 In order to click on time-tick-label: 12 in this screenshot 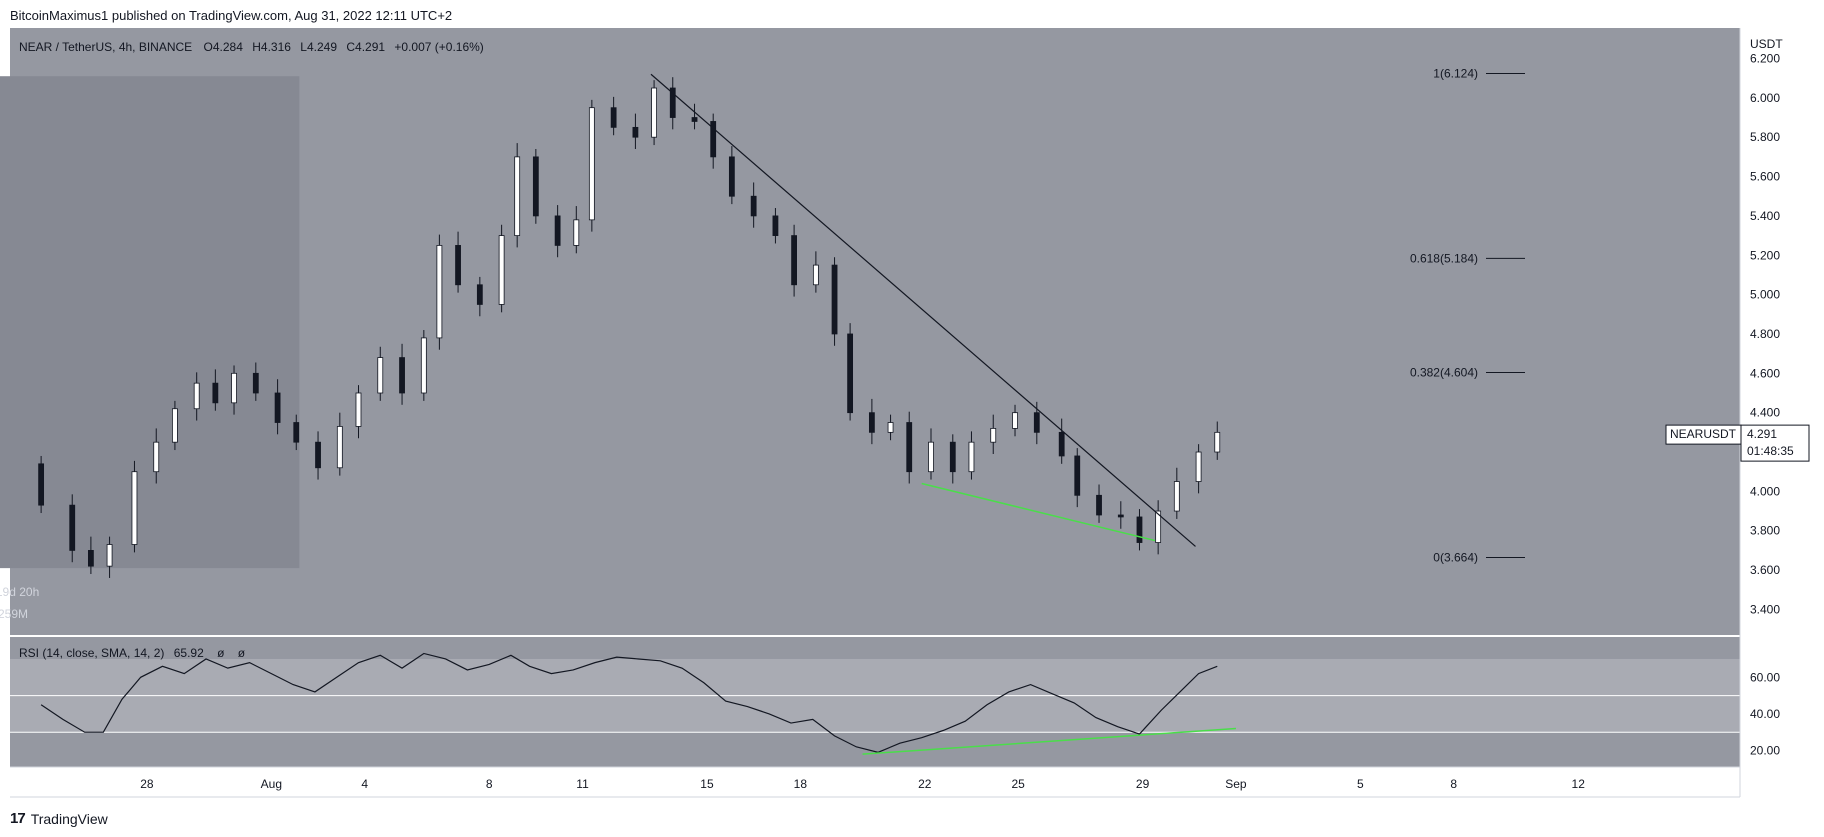, I will do `click(1579, 784)`.